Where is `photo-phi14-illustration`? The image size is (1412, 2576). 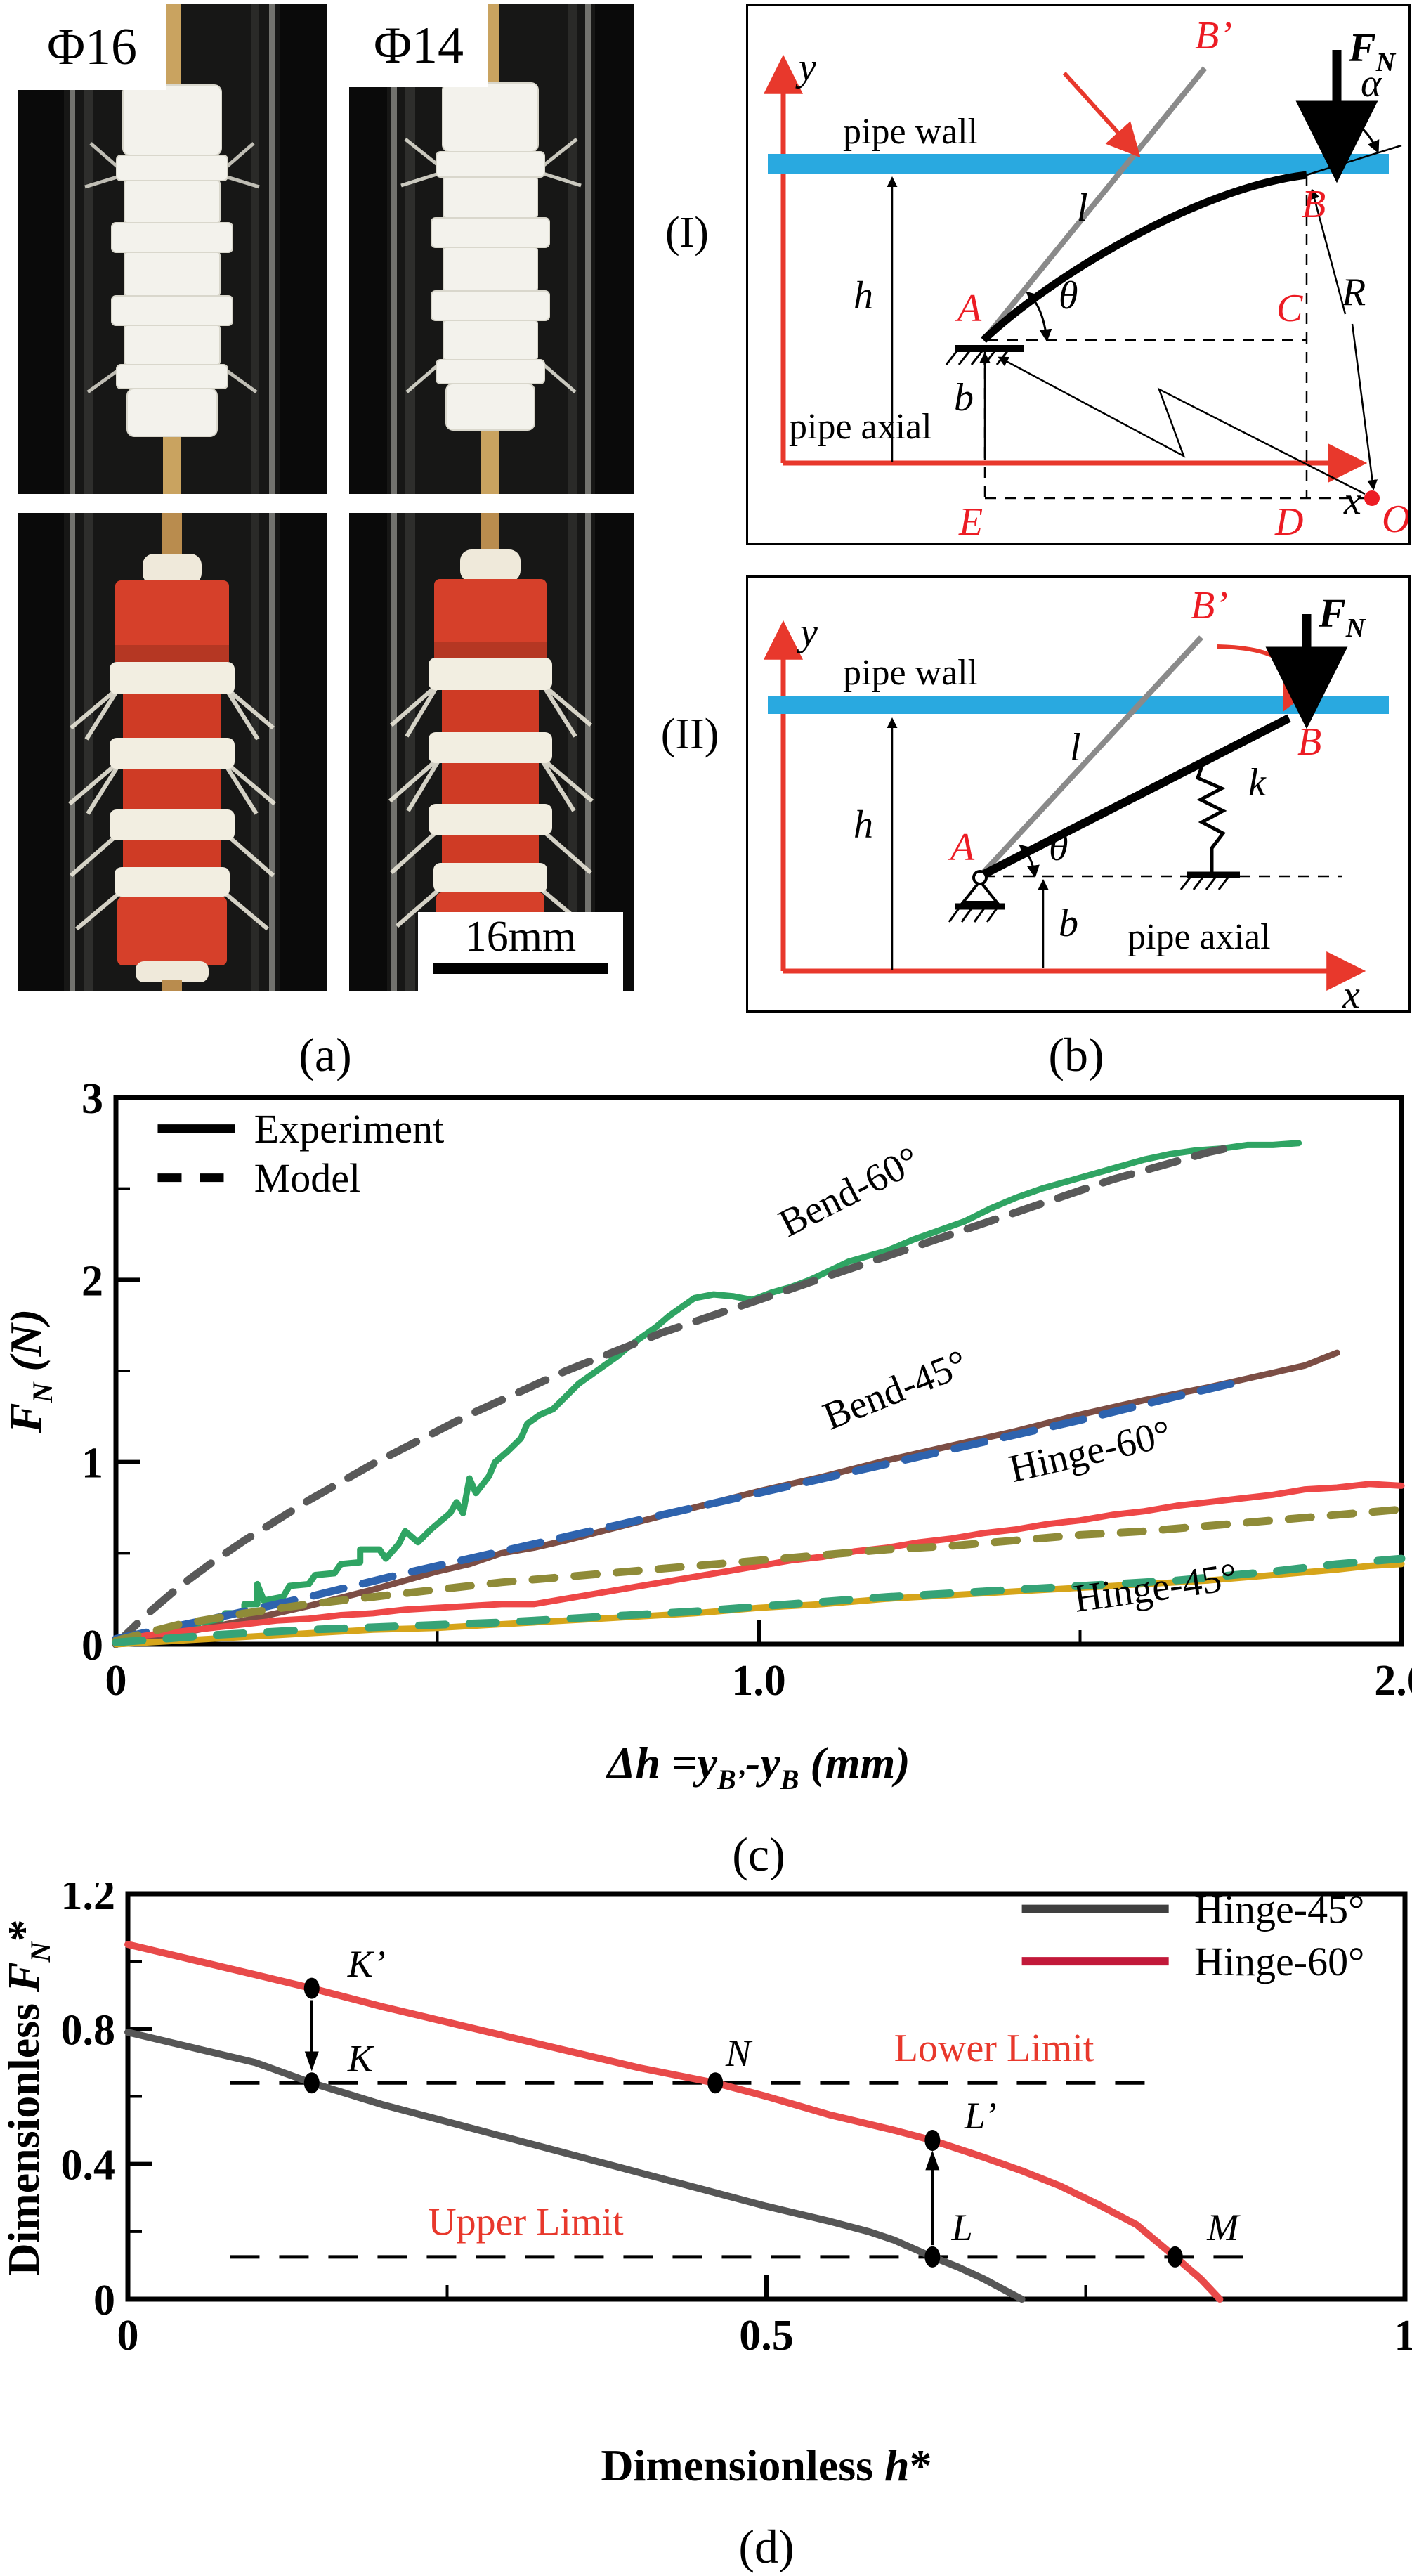
photo-phi14-illustration is located at coordinates (492, 249).